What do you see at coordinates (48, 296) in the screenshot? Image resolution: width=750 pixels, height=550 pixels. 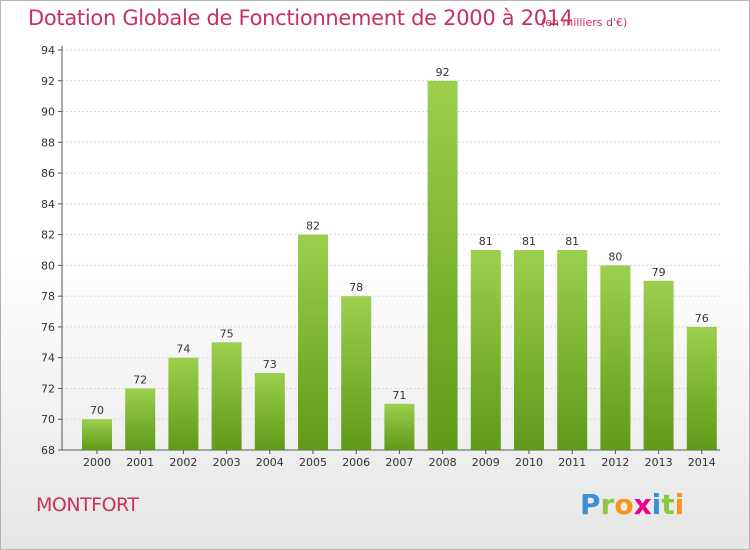 I see `y-tick-label: 78` at bounding box center [48, 296].